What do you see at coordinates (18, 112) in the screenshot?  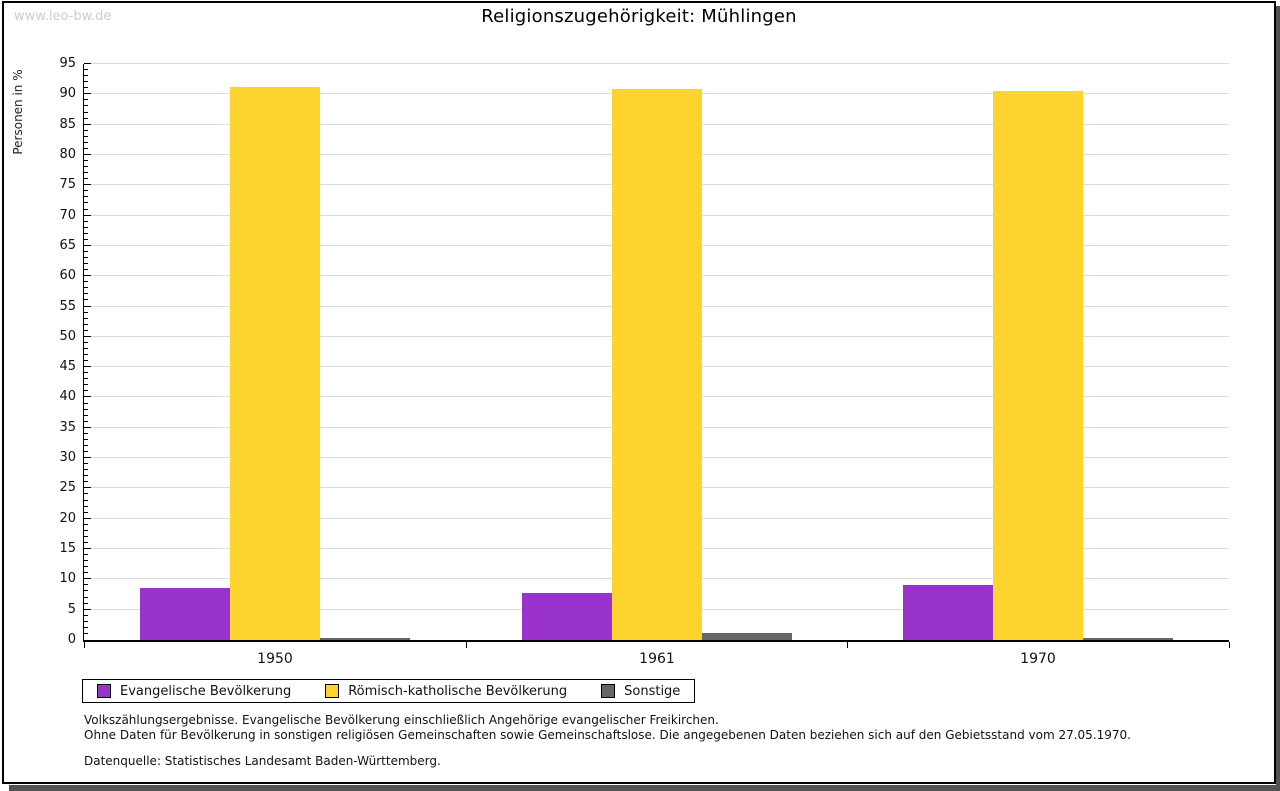 I see `y-axis-title: Personen in %` at bounding box center [18, 112].